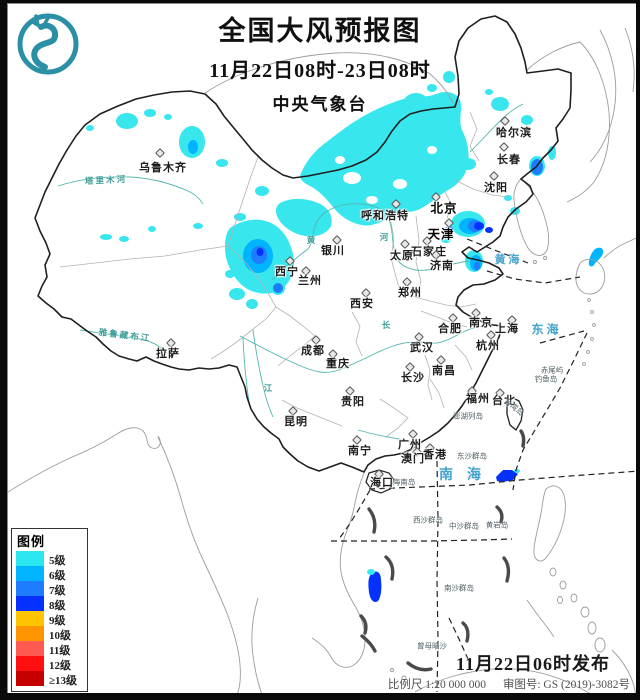  I want to click on legend-item: 12级, so click(49, 664).